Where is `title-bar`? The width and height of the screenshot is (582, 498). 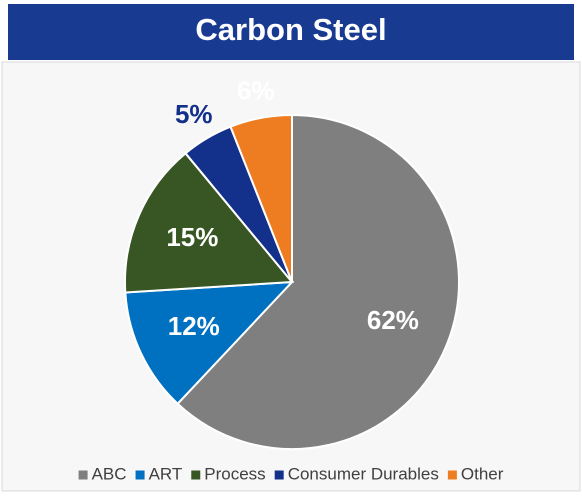 title-bar is located at coordinates (291, 32).